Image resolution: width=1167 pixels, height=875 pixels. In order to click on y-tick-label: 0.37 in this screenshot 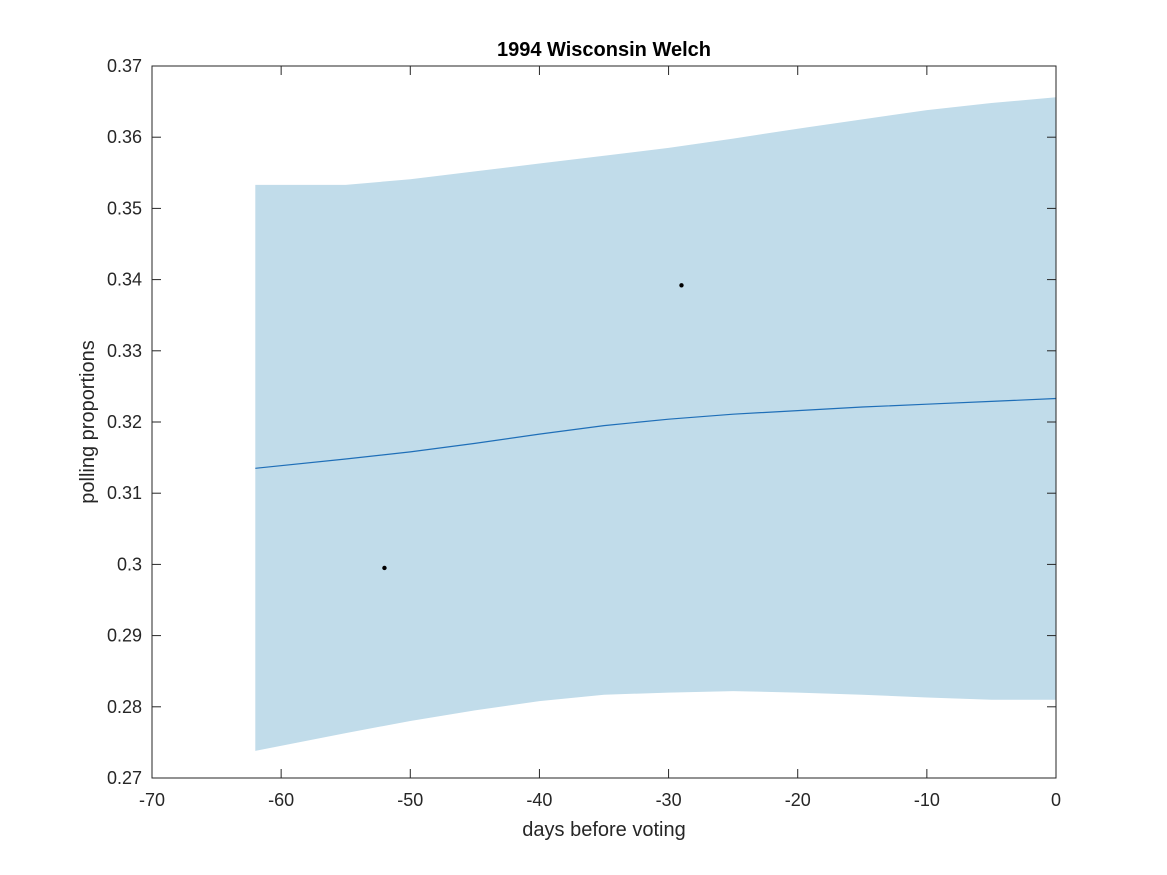, I will do `click(124, 66)`.